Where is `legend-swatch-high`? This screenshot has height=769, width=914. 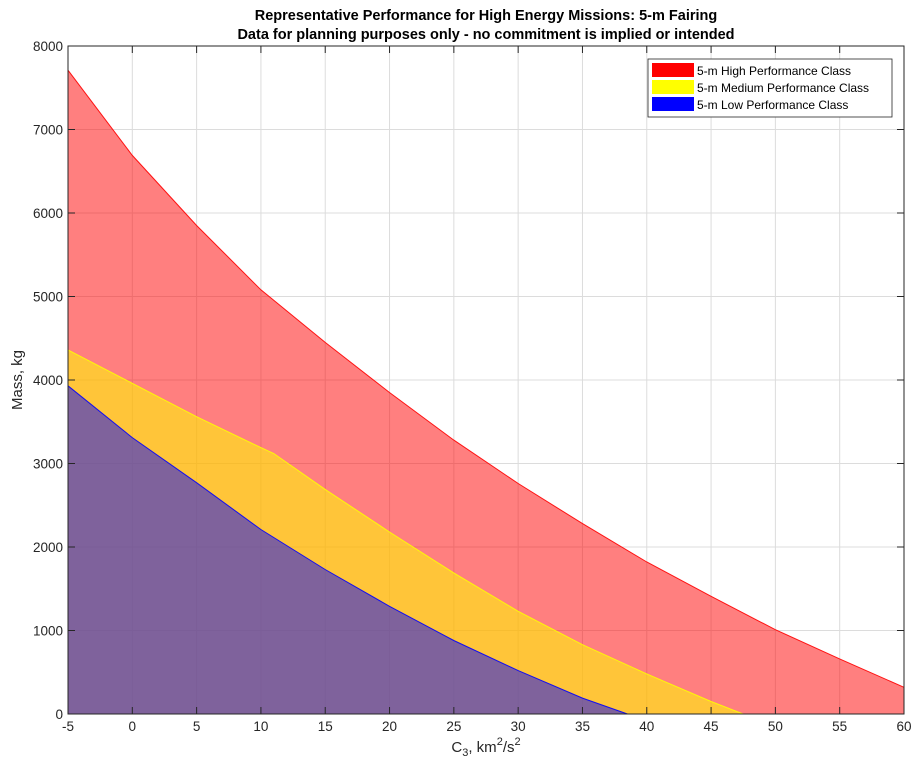
legend-swatch-high is located at coordinates (673, 70).